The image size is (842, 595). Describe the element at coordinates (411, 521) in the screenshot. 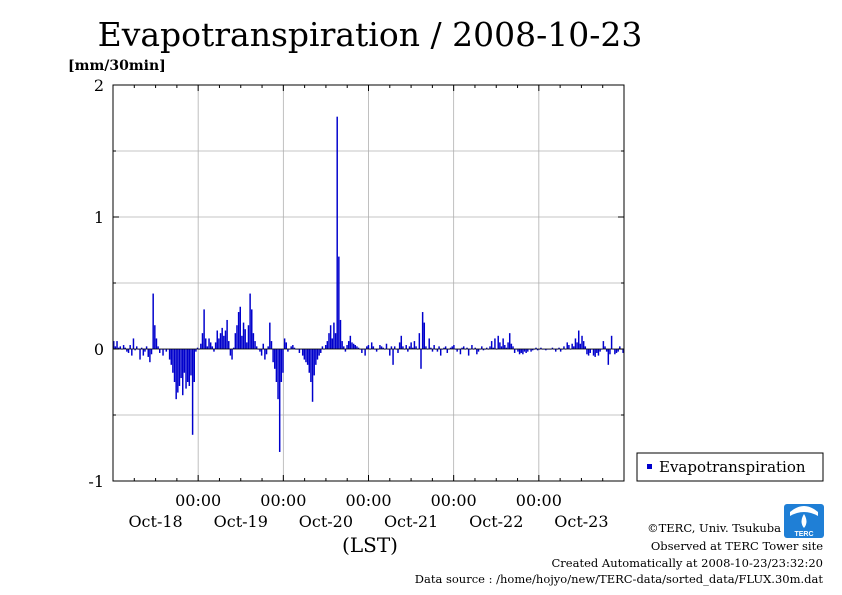

I see `x-tick-date: Oct-21` at that location.